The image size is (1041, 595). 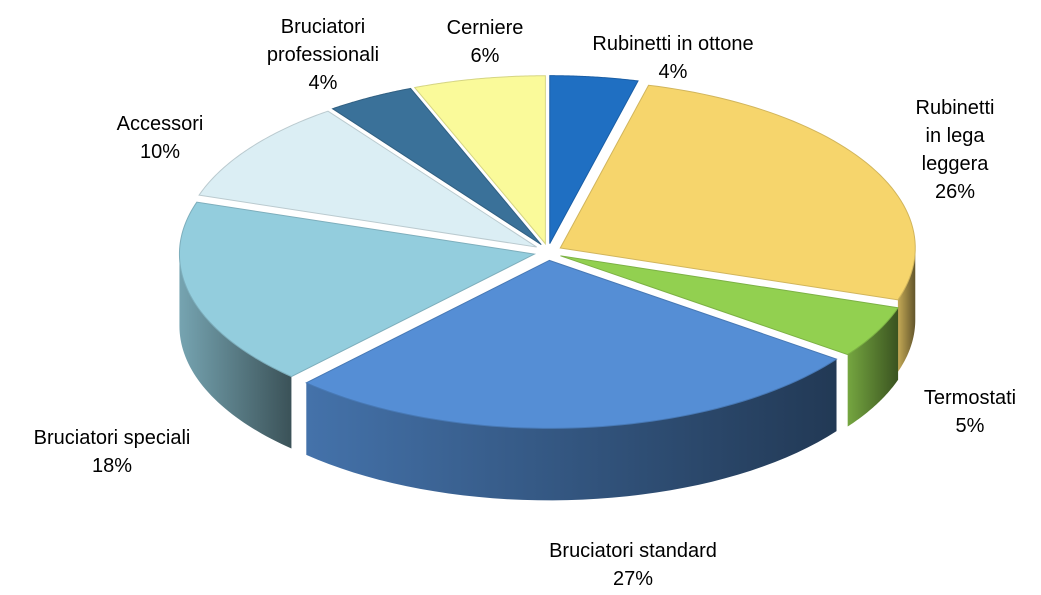 What do you see at coordinates (633, 579) in the screenshot?
I see `value-label: 27%` at bounding box center [633, 579].